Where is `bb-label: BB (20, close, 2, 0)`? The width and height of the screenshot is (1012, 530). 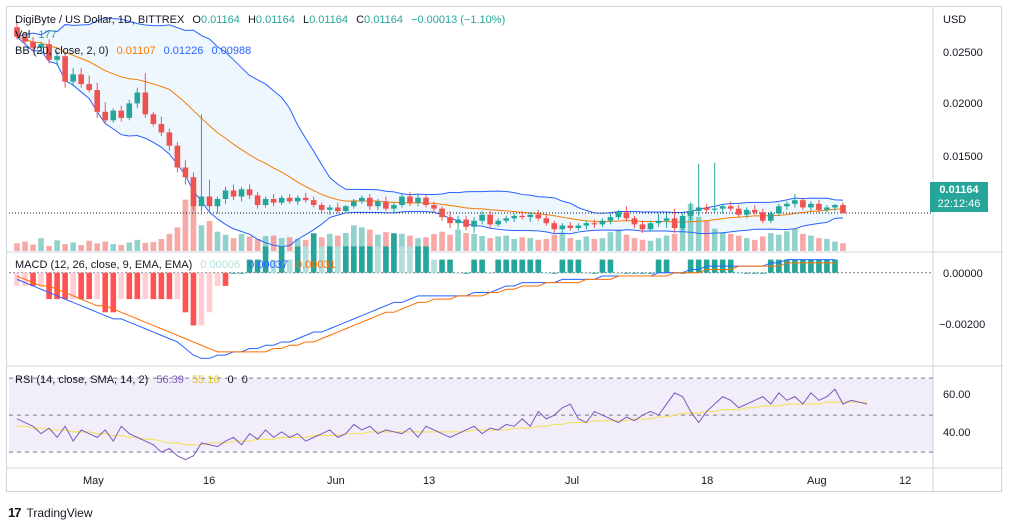
bb-label: BB (20, close, 2, 0) is located at coordinates (62, 51).